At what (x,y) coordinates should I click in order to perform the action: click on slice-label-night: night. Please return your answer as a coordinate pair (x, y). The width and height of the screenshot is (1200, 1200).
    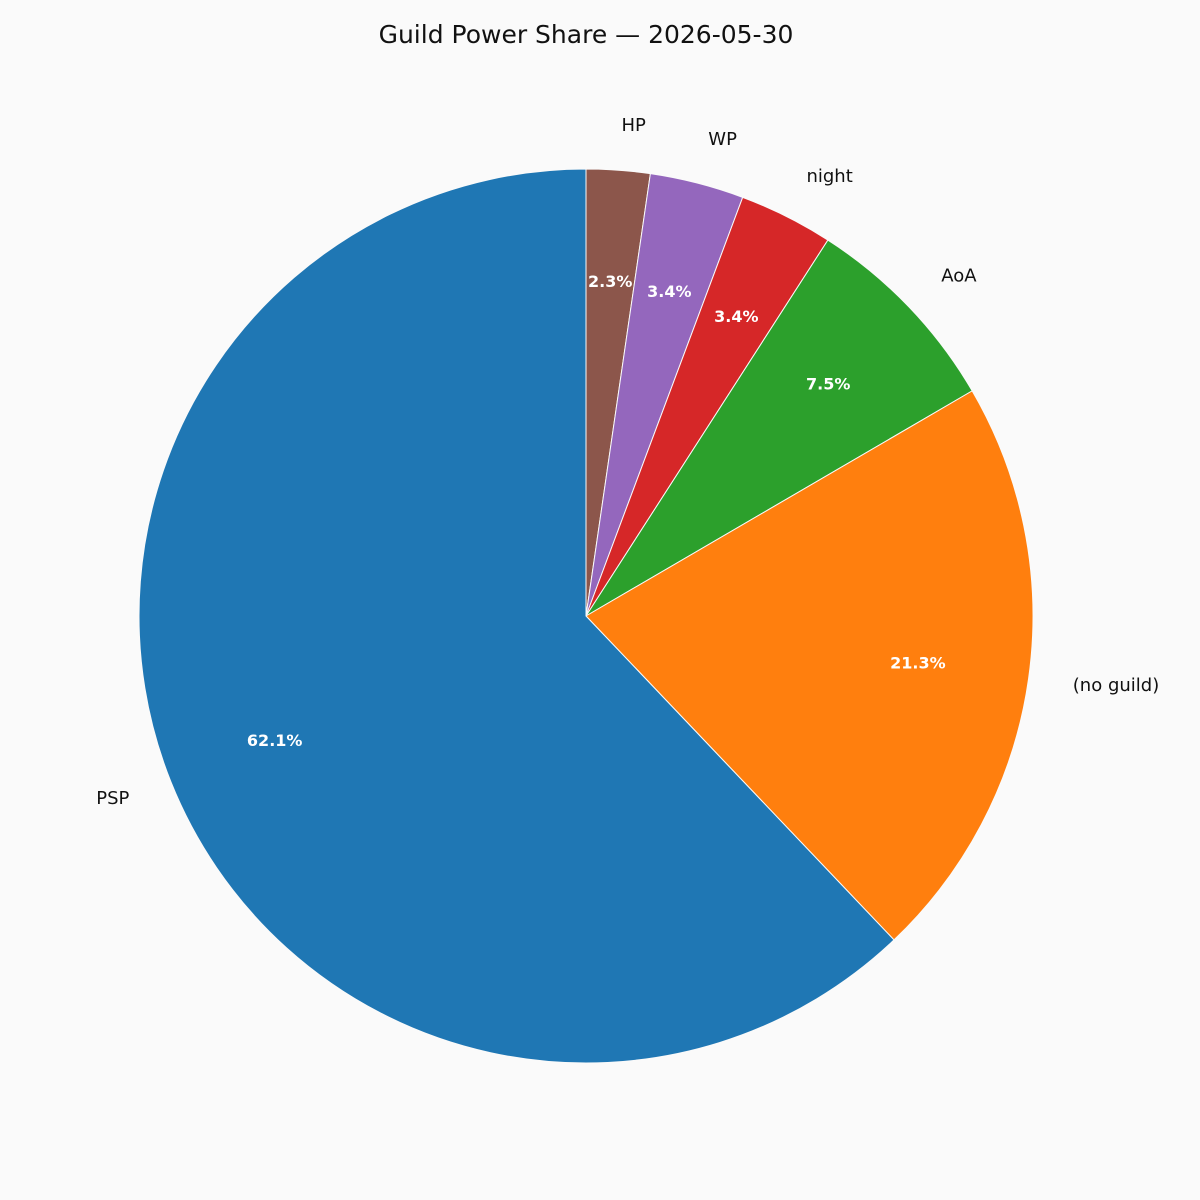
    Looking at the image, I should click on (829, 176).